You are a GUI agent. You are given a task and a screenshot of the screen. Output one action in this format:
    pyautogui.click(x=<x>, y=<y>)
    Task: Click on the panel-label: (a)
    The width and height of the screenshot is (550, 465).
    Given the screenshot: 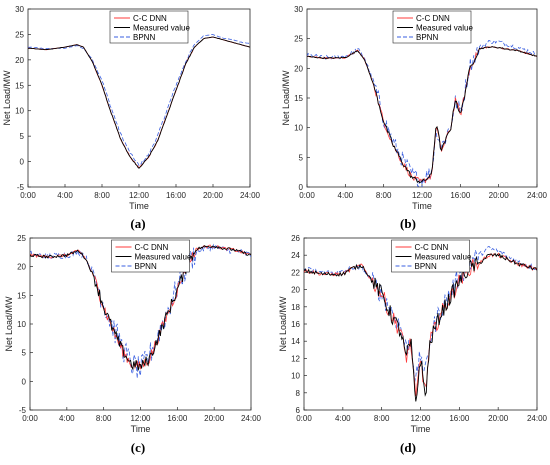 What is the action you would take?
    pyautogui.click(x=137, y=223)
    